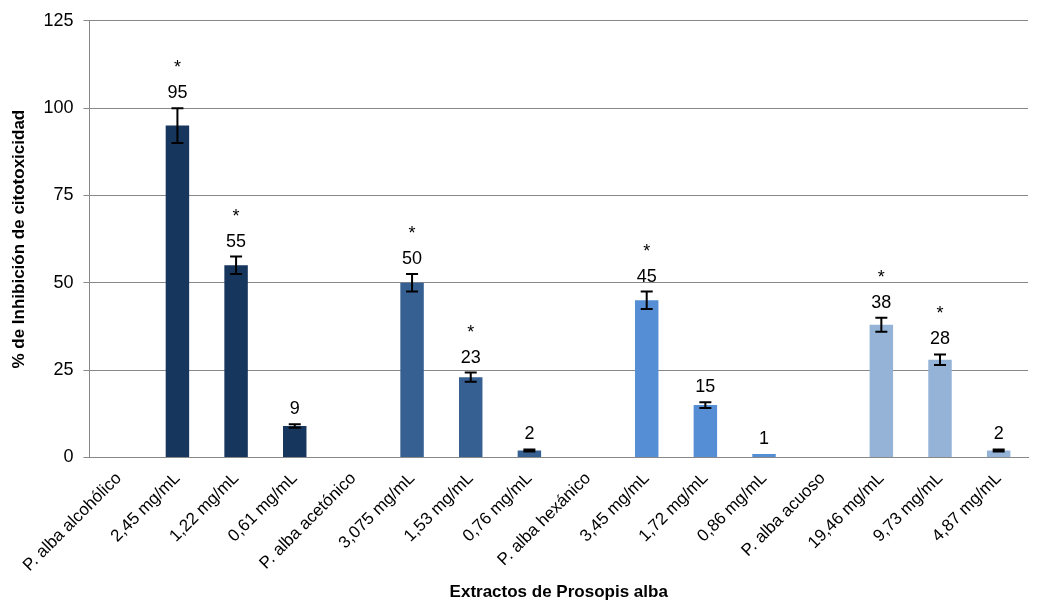 This screenshot has height=612, width=1038. Describe the element at coordinates (58, 107) in the screenshot. I see `y-tick-label: 100` at that location.